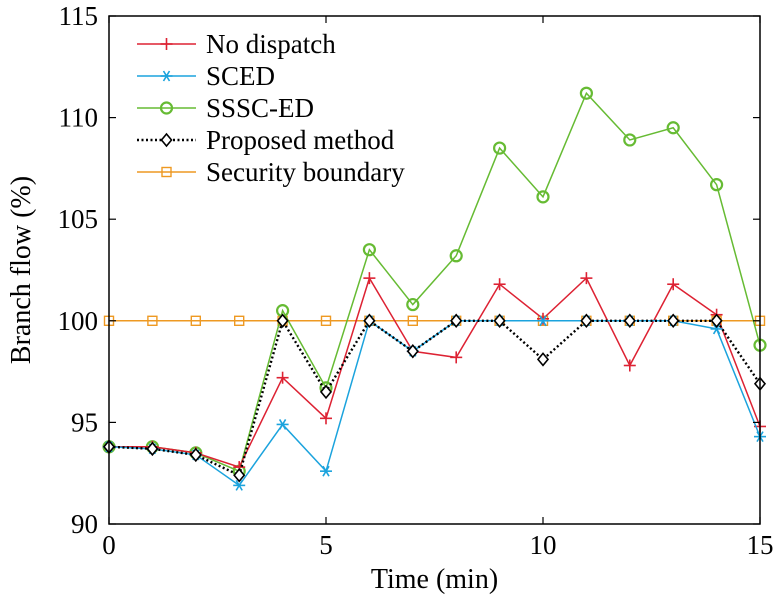  I want to click on y-tick-label: 100, so click(78, 321).